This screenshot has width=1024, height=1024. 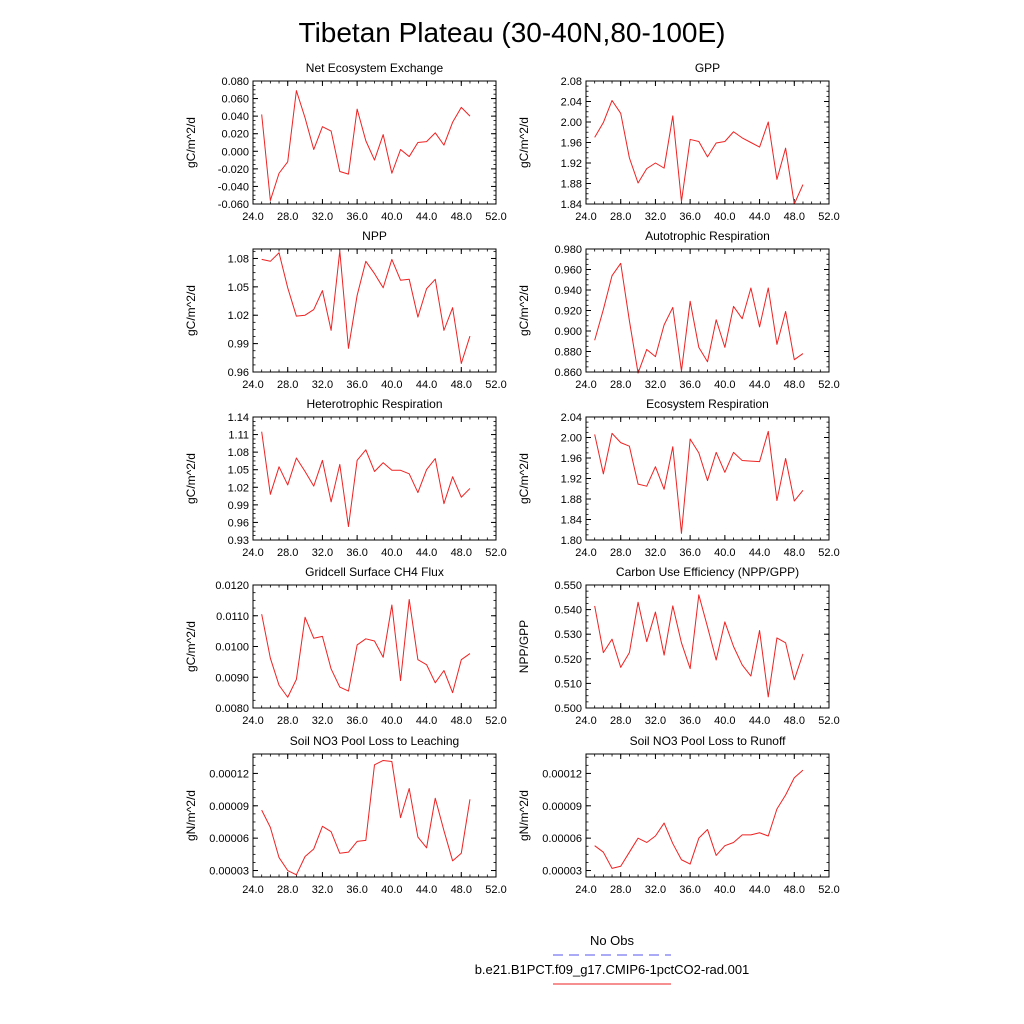 What do you see at coordinates (568, 250) in the screenshot?
I see `y-tick-label: 0.980` at bounding box center [568, 250].